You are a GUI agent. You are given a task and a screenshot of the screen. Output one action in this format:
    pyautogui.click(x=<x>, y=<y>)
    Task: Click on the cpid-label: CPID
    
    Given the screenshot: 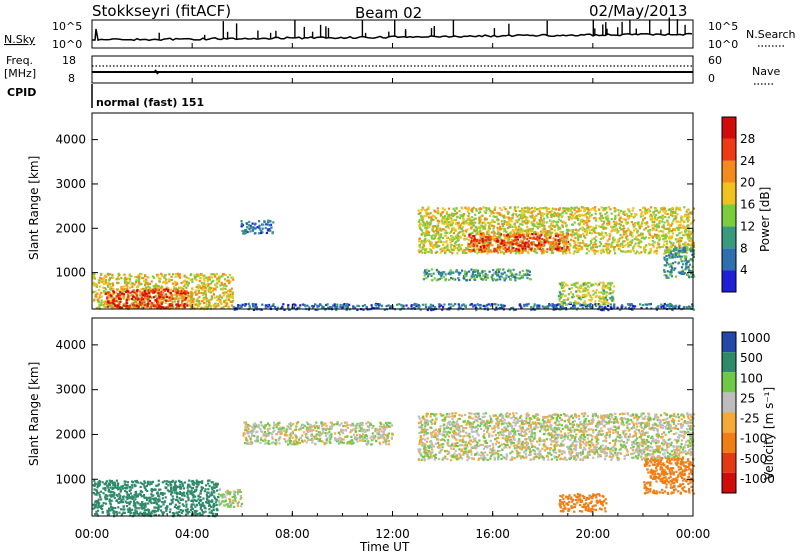 What is the action you would take?
    pyautogui.click(x=21, y=92)
    